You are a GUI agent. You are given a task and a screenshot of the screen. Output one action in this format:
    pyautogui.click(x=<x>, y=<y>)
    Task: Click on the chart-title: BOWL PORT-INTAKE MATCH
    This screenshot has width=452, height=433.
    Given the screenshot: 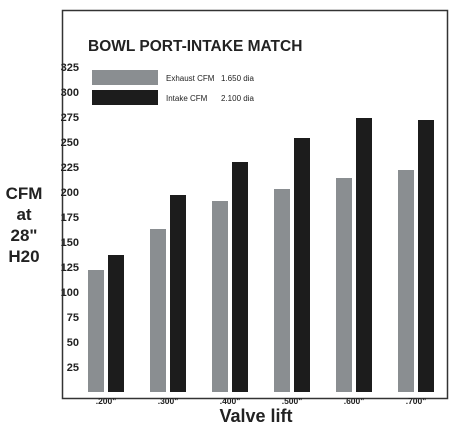 What is the action you would take?
    pyautogui.click(x=195, y=46)
    